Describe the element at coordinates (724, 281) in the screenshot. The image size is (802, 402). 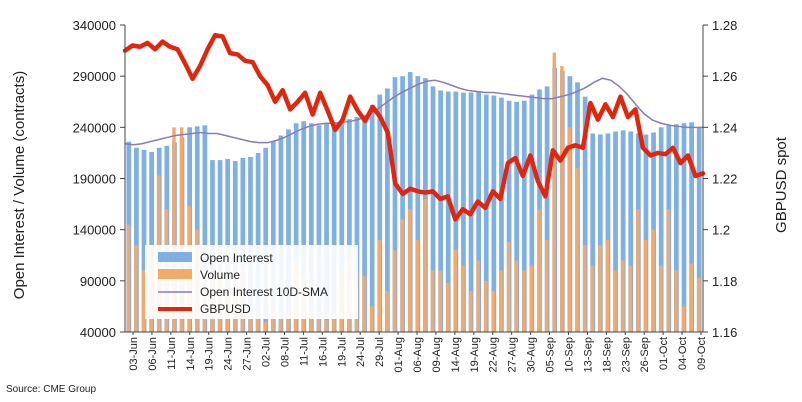
I see `y-right-tick-label: 1.18` at that location.